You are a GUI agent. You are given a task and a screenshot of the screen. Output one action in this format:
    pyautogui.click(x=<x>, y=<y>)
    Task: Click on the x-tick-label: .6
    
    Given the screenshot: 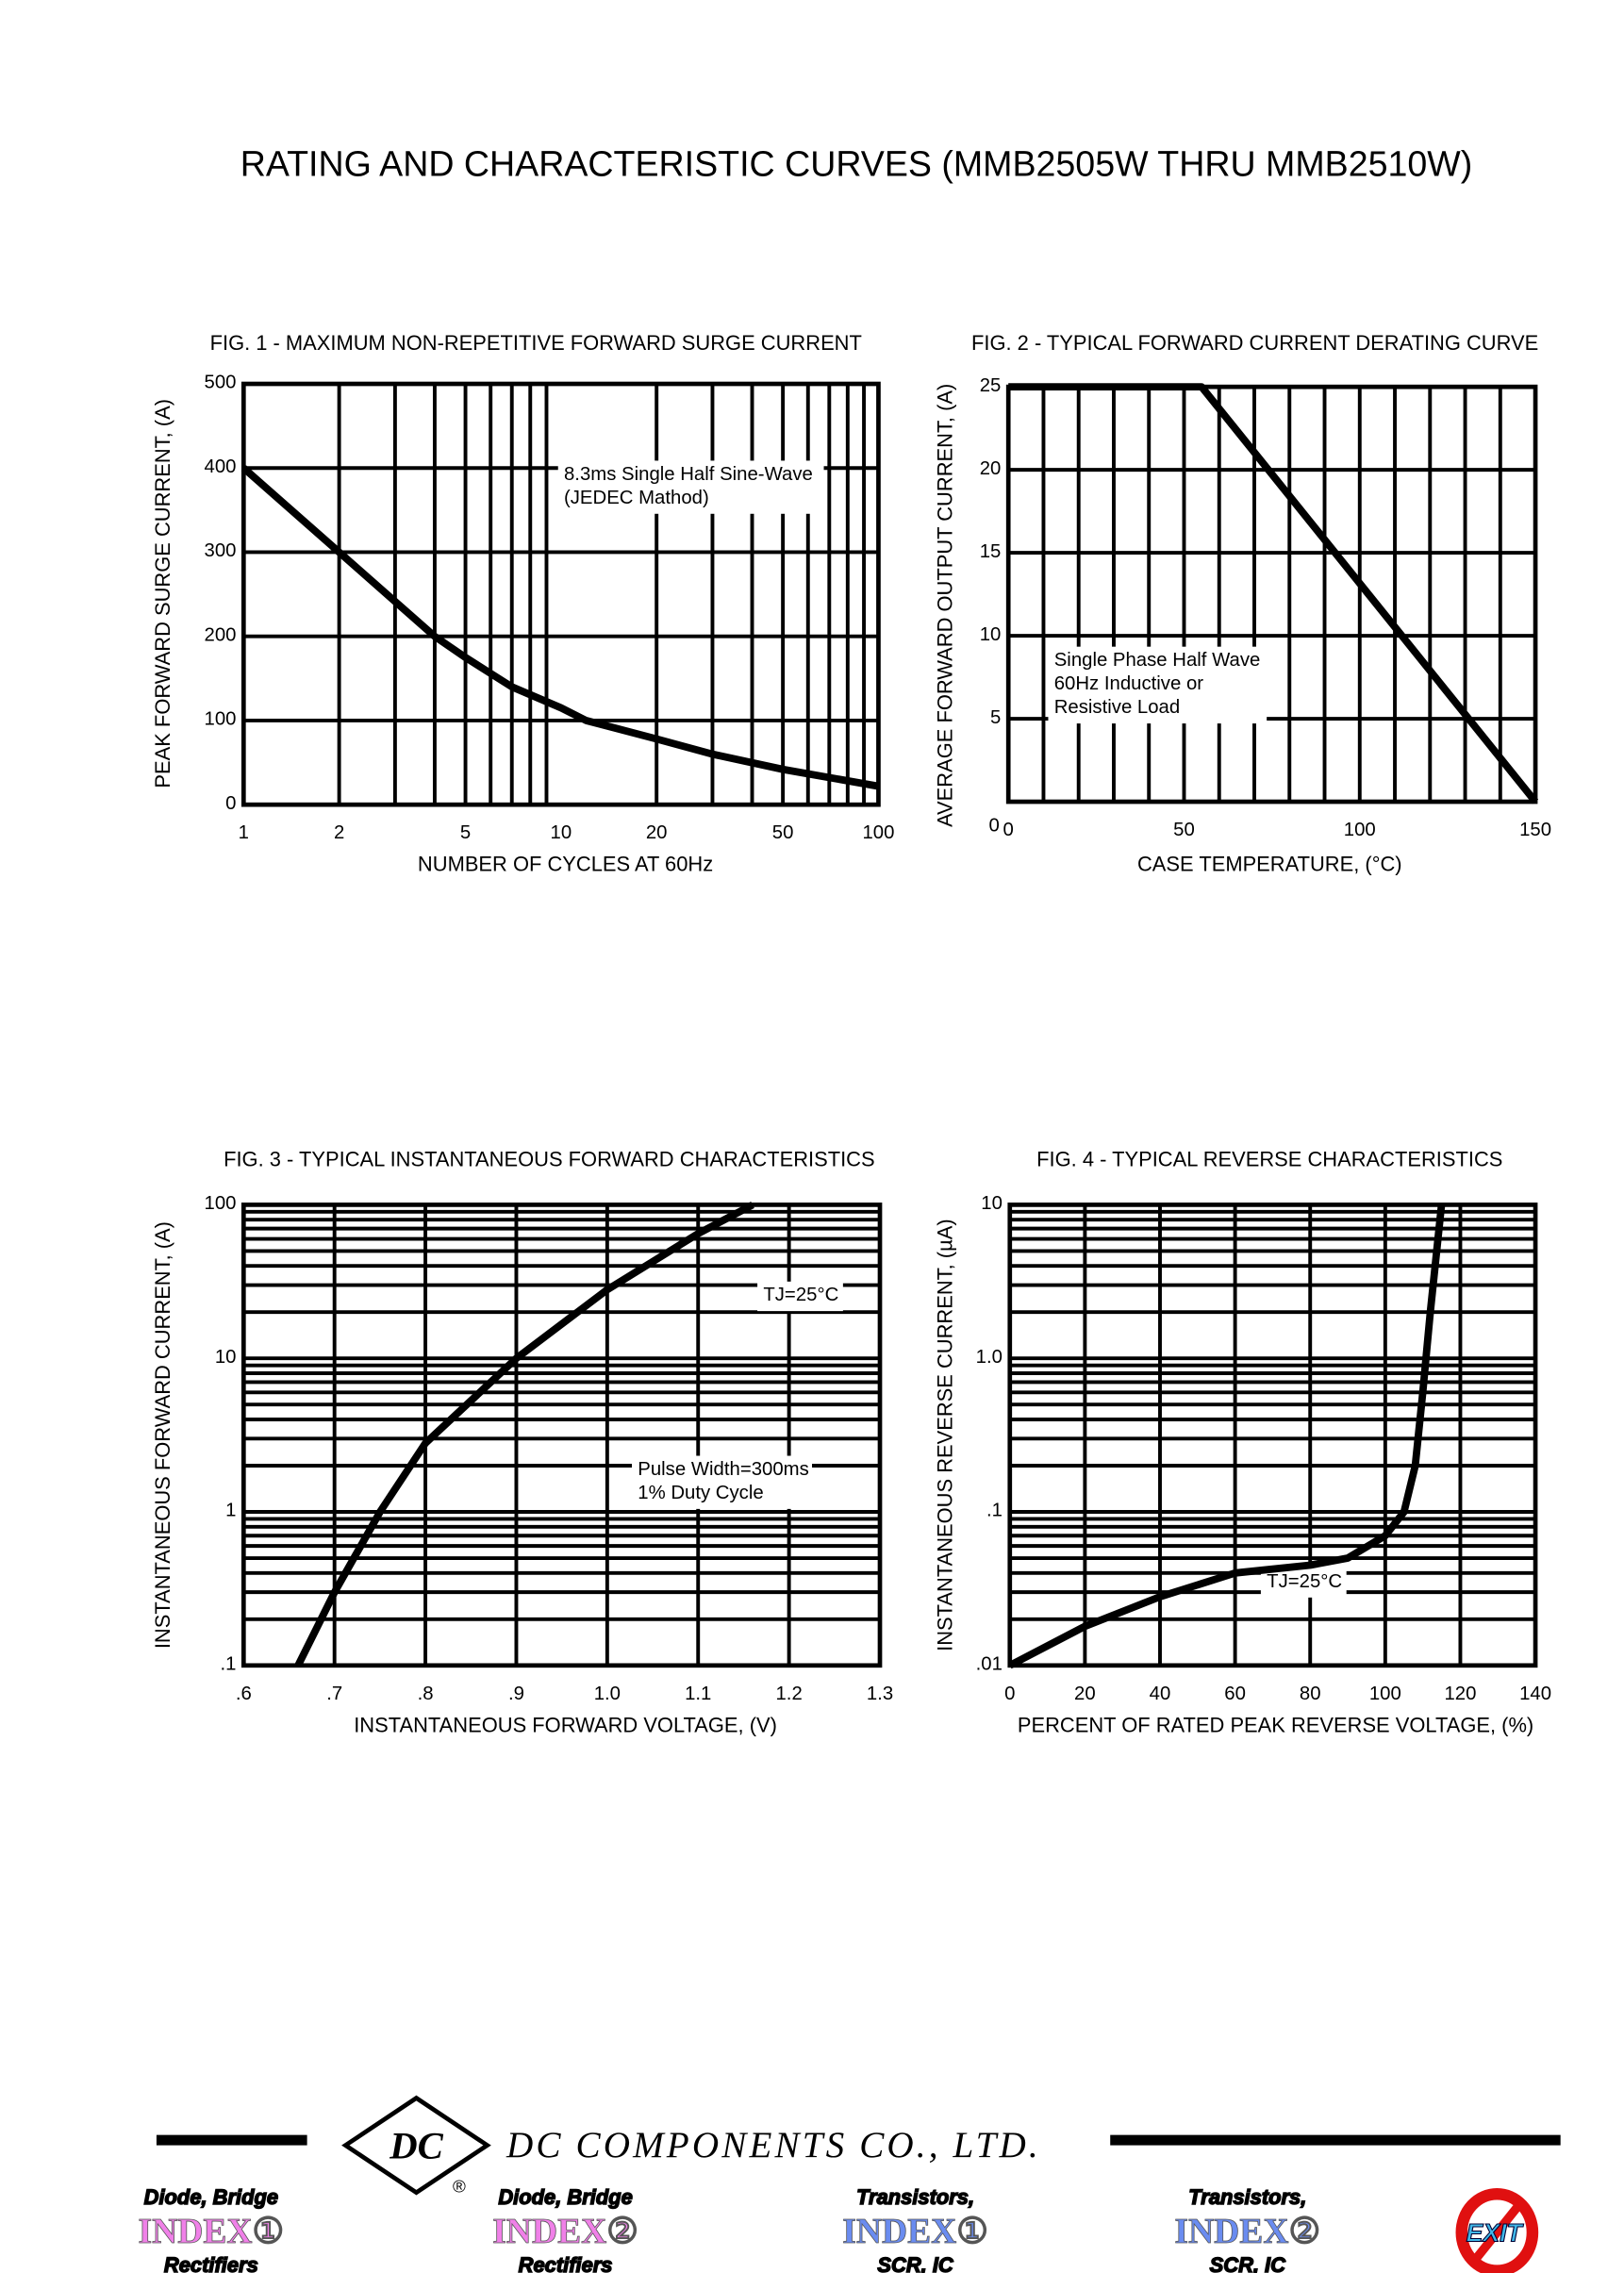 What is the action you would take?
    pyautogui.click(x=244, y=1694)
    